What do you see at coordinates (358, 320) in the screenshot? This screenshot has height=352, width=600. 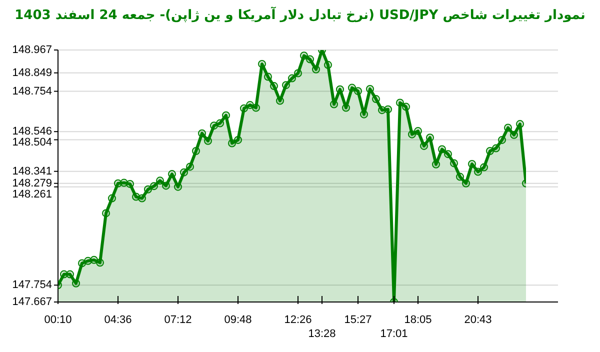 I see `x-tick-label: 15:27` at bounding box center [358, 320].